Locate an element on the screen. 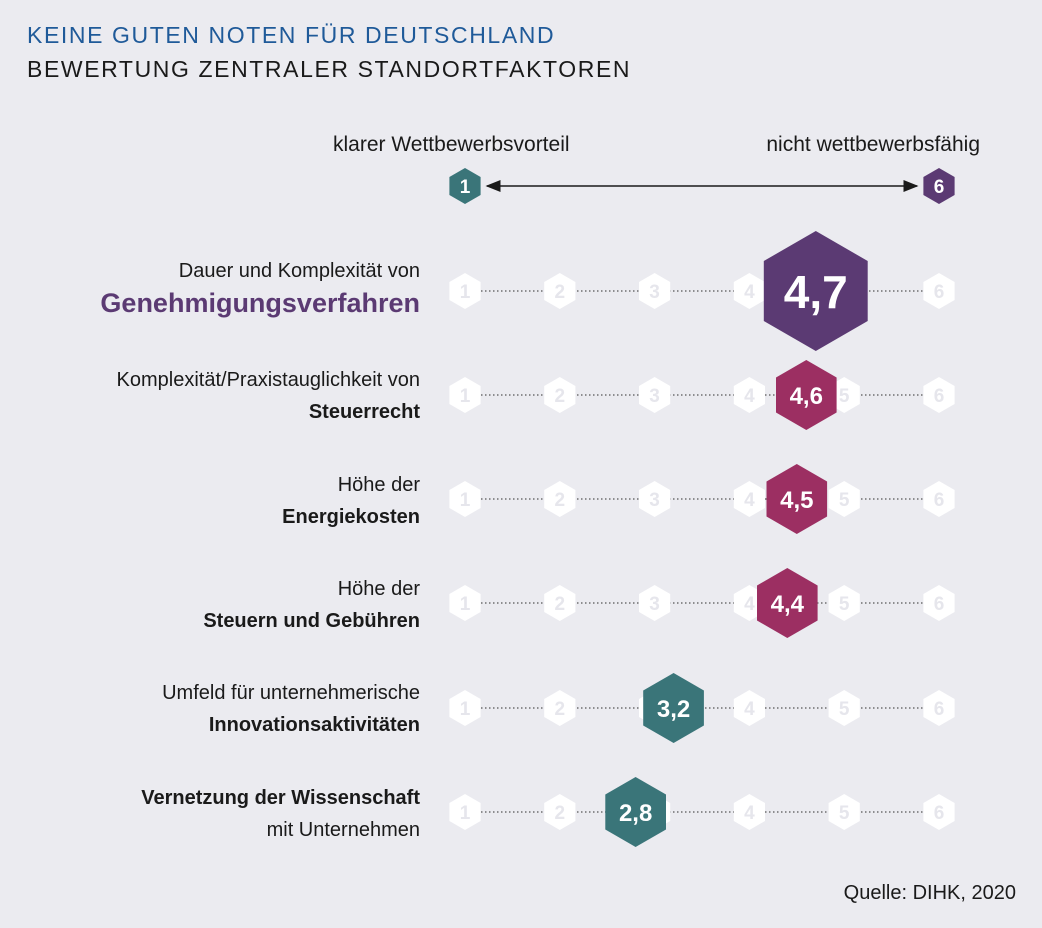  row-label-steuern: Höhe der Steuern und Gebühren is located at coordinates (220, 605).